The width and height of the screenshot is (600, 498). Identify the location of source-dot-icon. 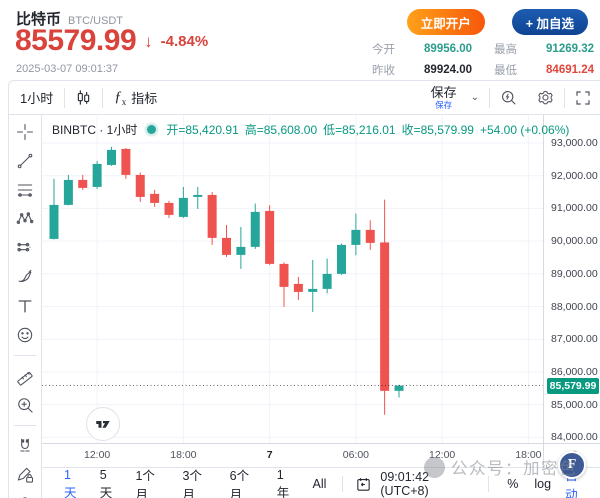
(152, 129).